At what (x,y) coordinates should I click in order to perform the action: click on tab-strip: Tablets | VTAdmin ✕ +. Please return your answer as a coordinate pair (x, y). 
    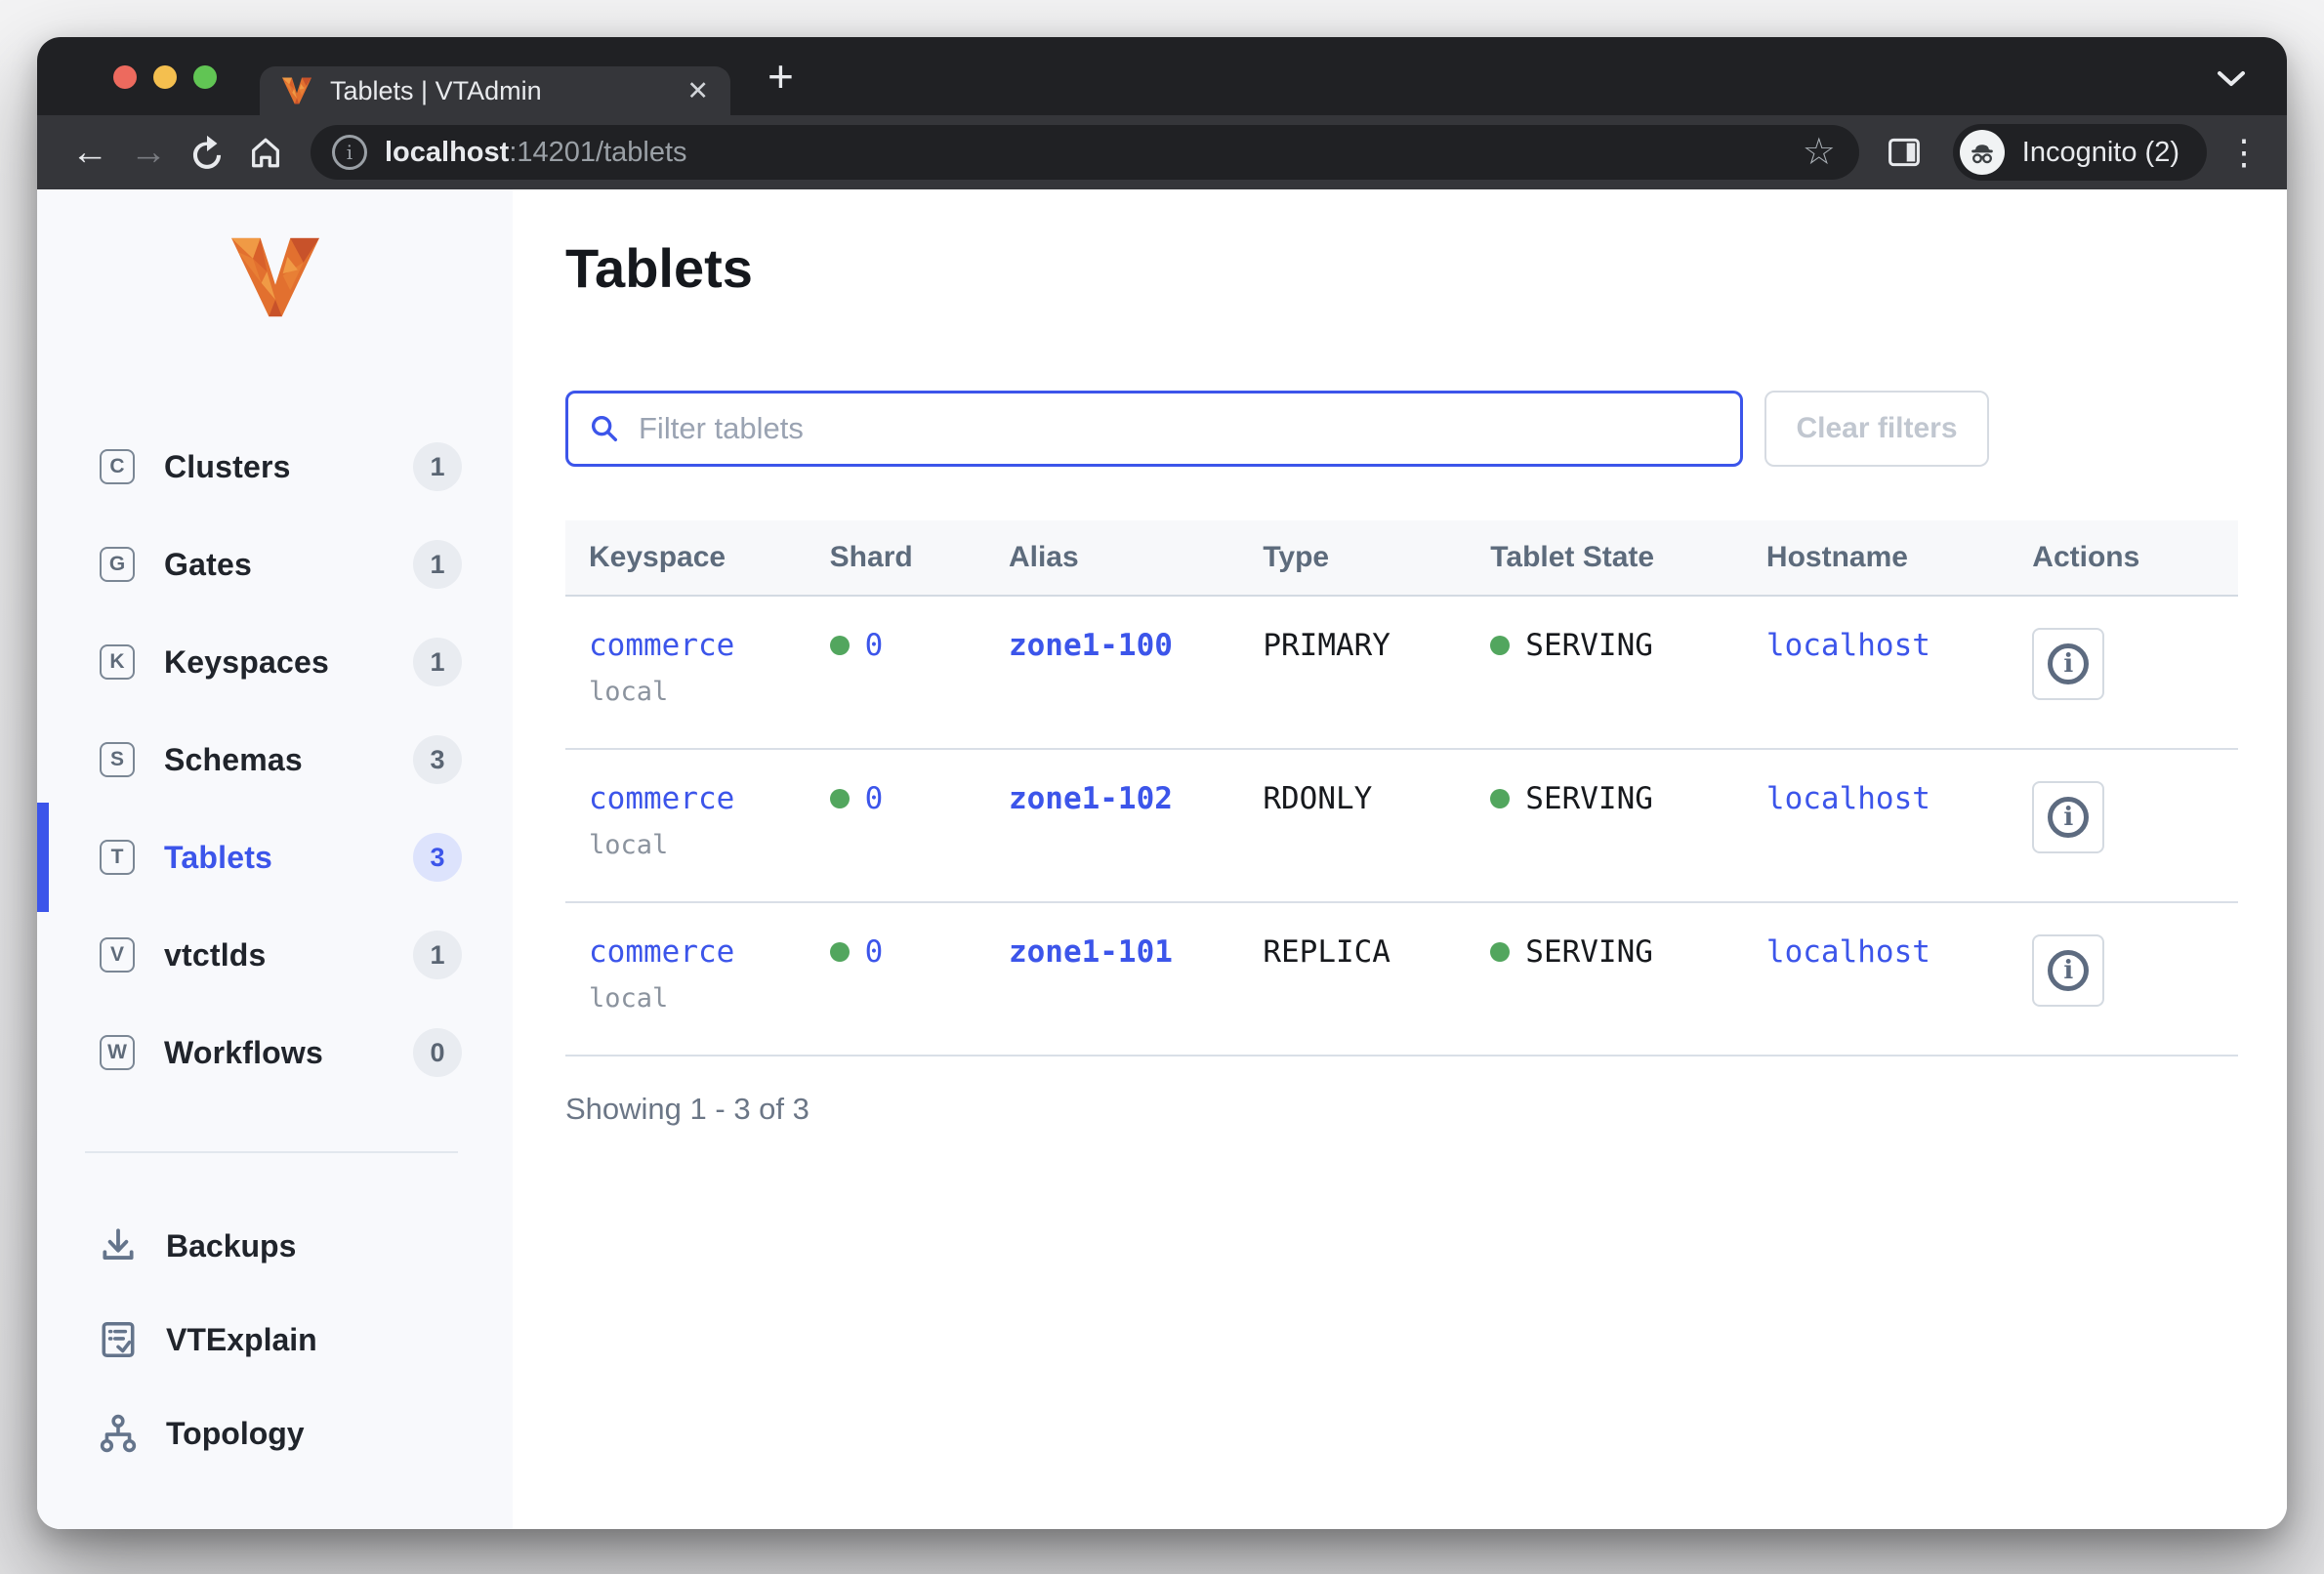
    Looking at the image, I should click on (1162, 76).